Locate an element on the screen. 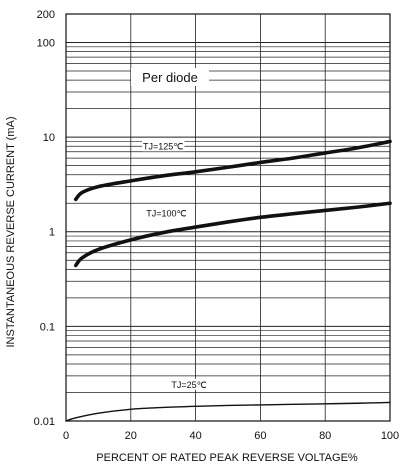 This screenshot has width=401, height=466. x-tick-label: 80 is located at coordinates (325, 436).